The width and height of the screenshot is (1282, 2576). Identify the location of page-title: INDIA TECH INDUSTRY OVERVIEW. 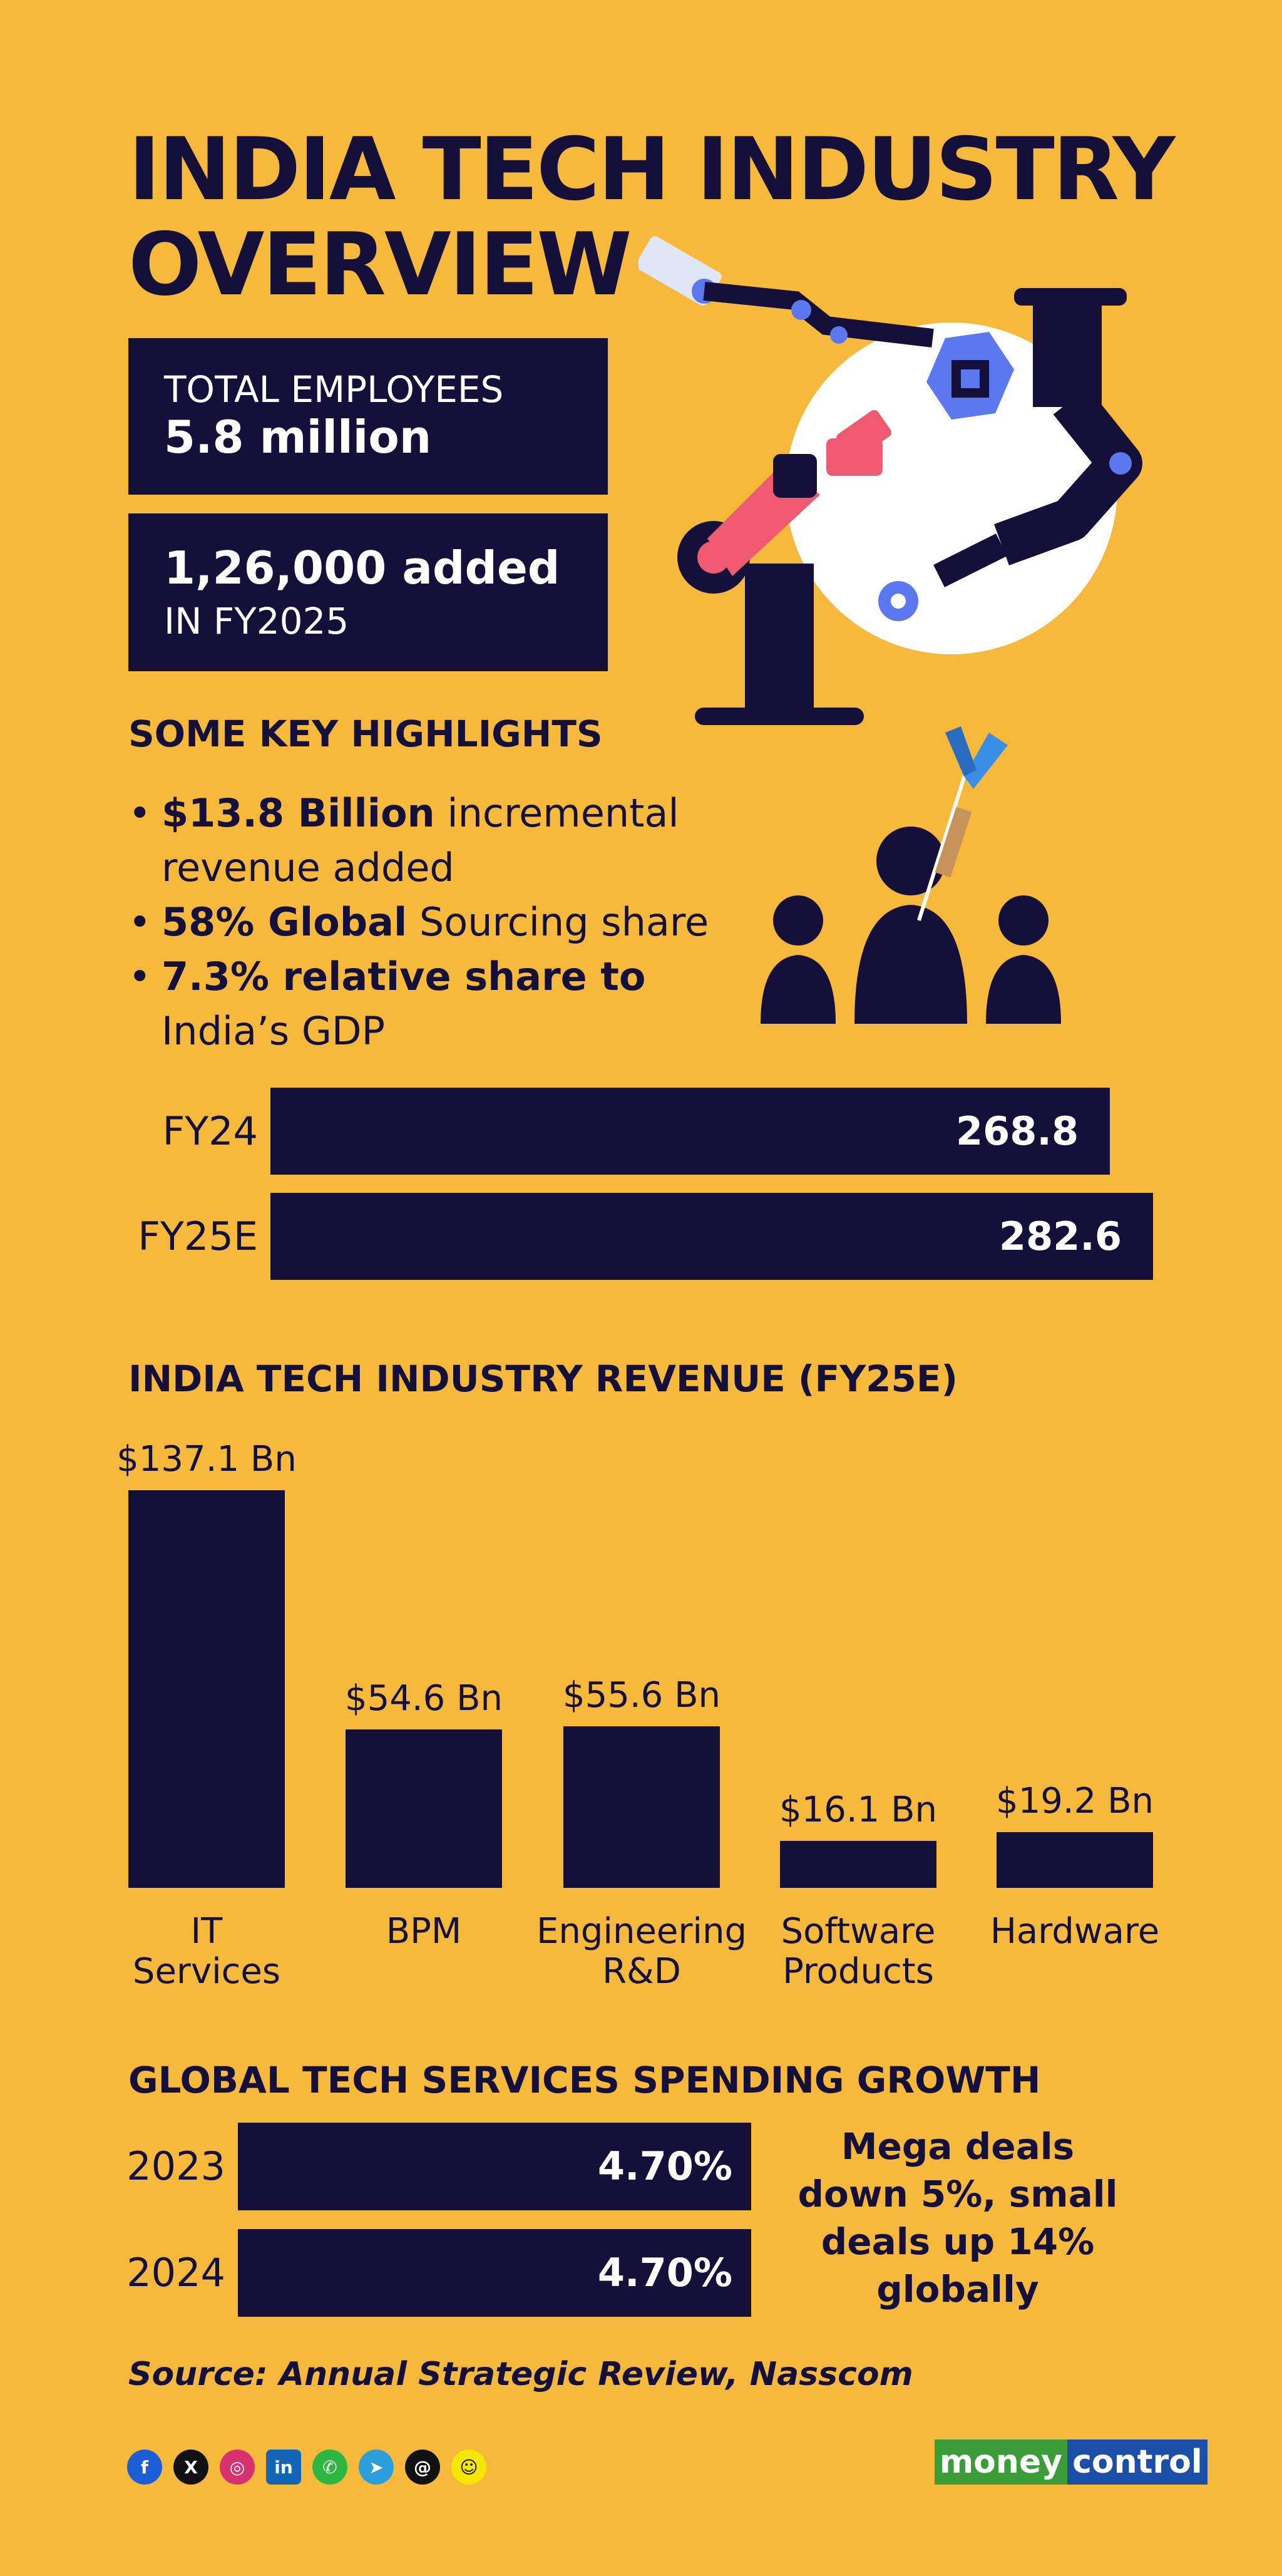
(651, 217).